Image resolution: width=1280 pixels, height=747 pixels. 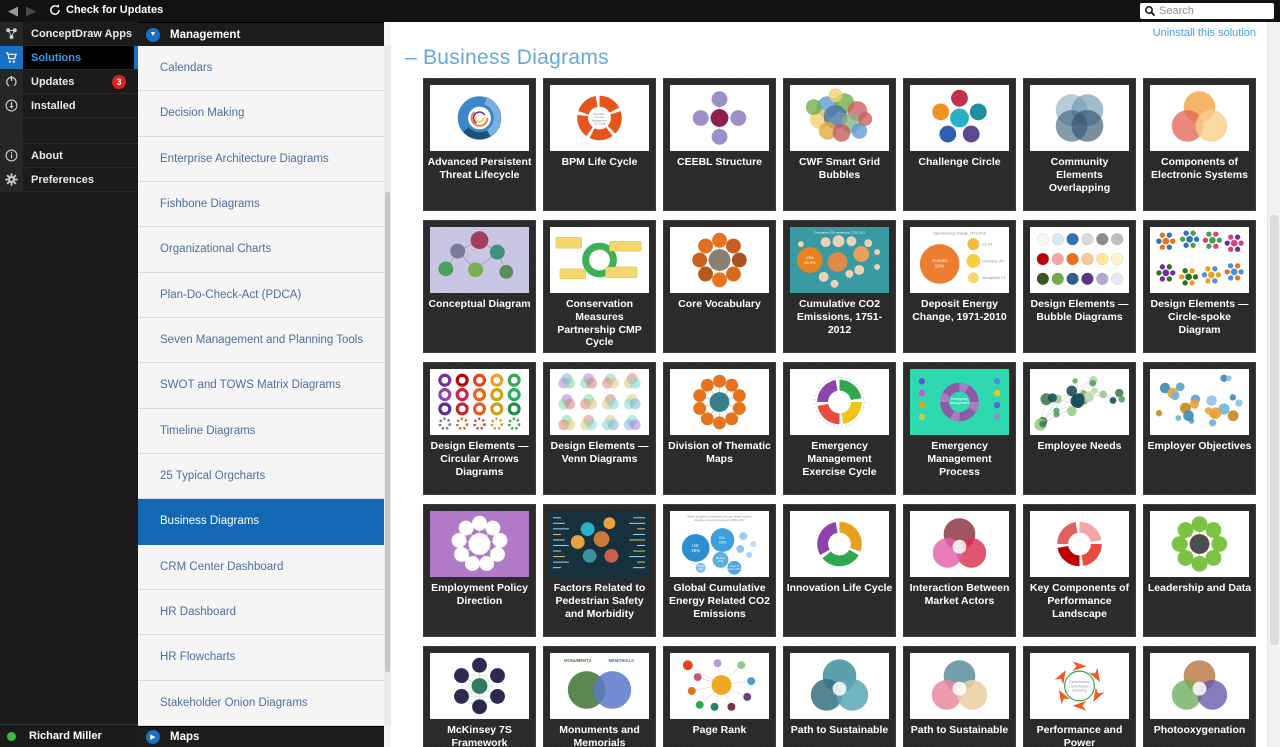 I want to click on uninstall-solution-link: Uninstall this solution, so click(x=1204, y=33).